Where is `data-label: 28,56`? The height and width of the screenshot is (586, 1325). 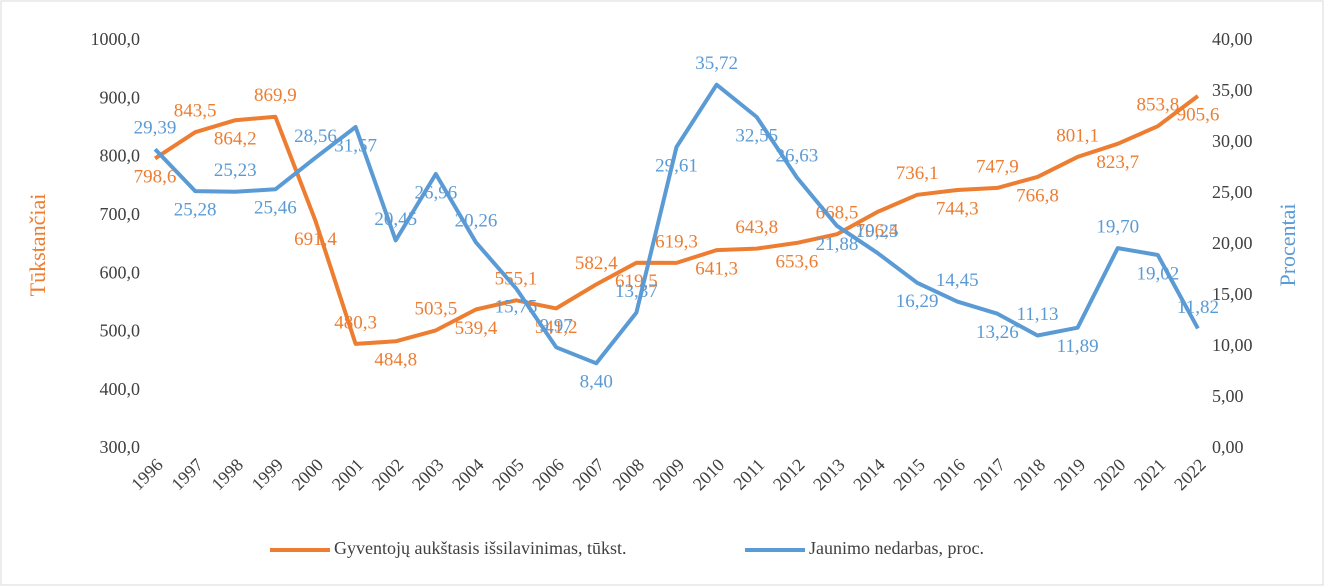 data-label: 28,56 is located at coordinates (315, 136).